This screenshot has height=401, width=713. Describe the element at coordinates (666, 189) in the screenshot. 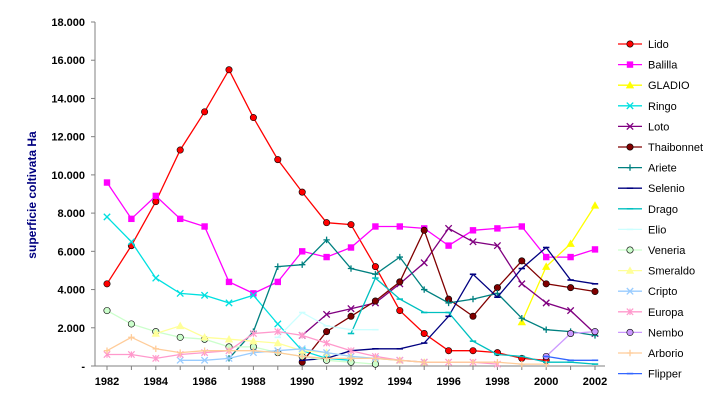

I see `legend-label: Selenio` at that location.